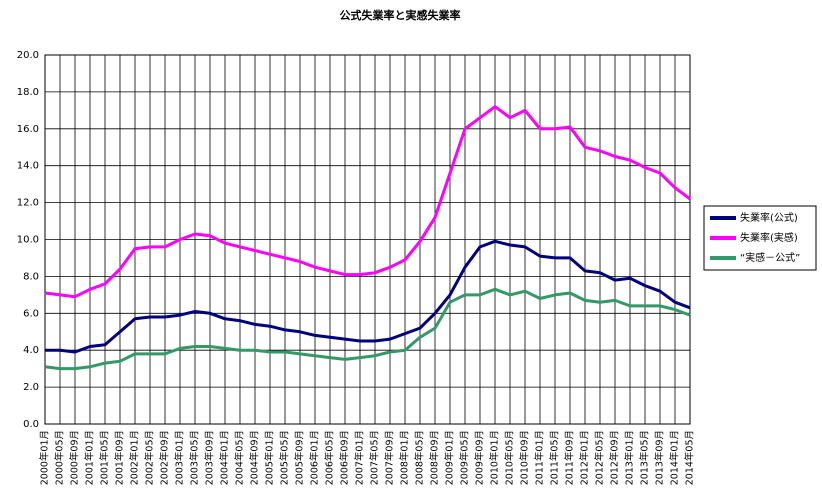 Image resolution: width=822 pixels, height=504 pixels. I want to click on x-tick-label: 2002年09月, so click(165, 457).